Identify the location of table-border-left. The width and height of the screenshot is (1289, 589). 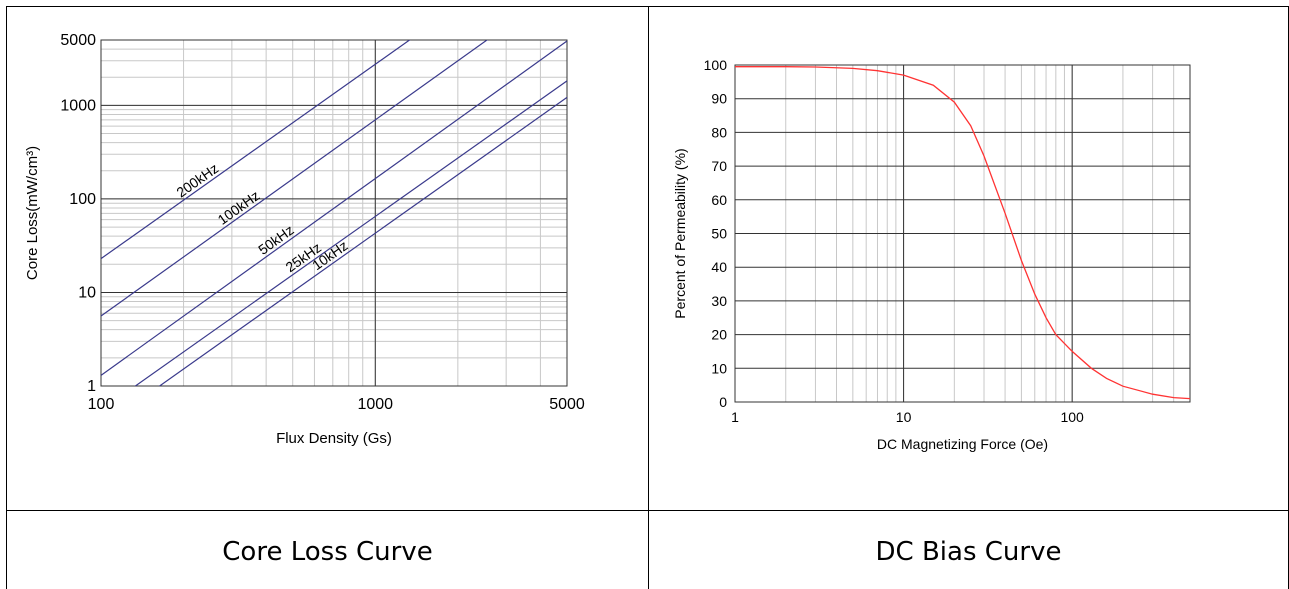
(6, 297).